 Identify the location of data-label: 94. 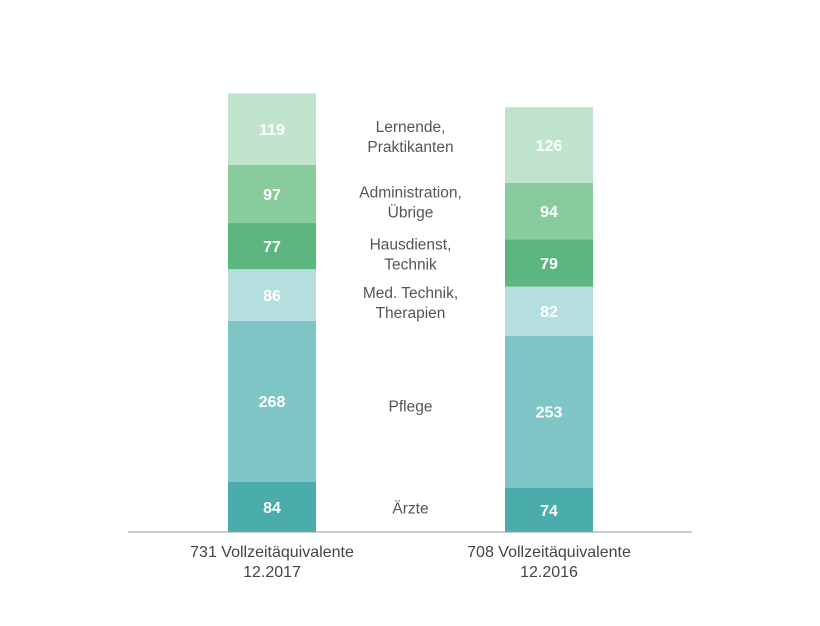
(549, 212).